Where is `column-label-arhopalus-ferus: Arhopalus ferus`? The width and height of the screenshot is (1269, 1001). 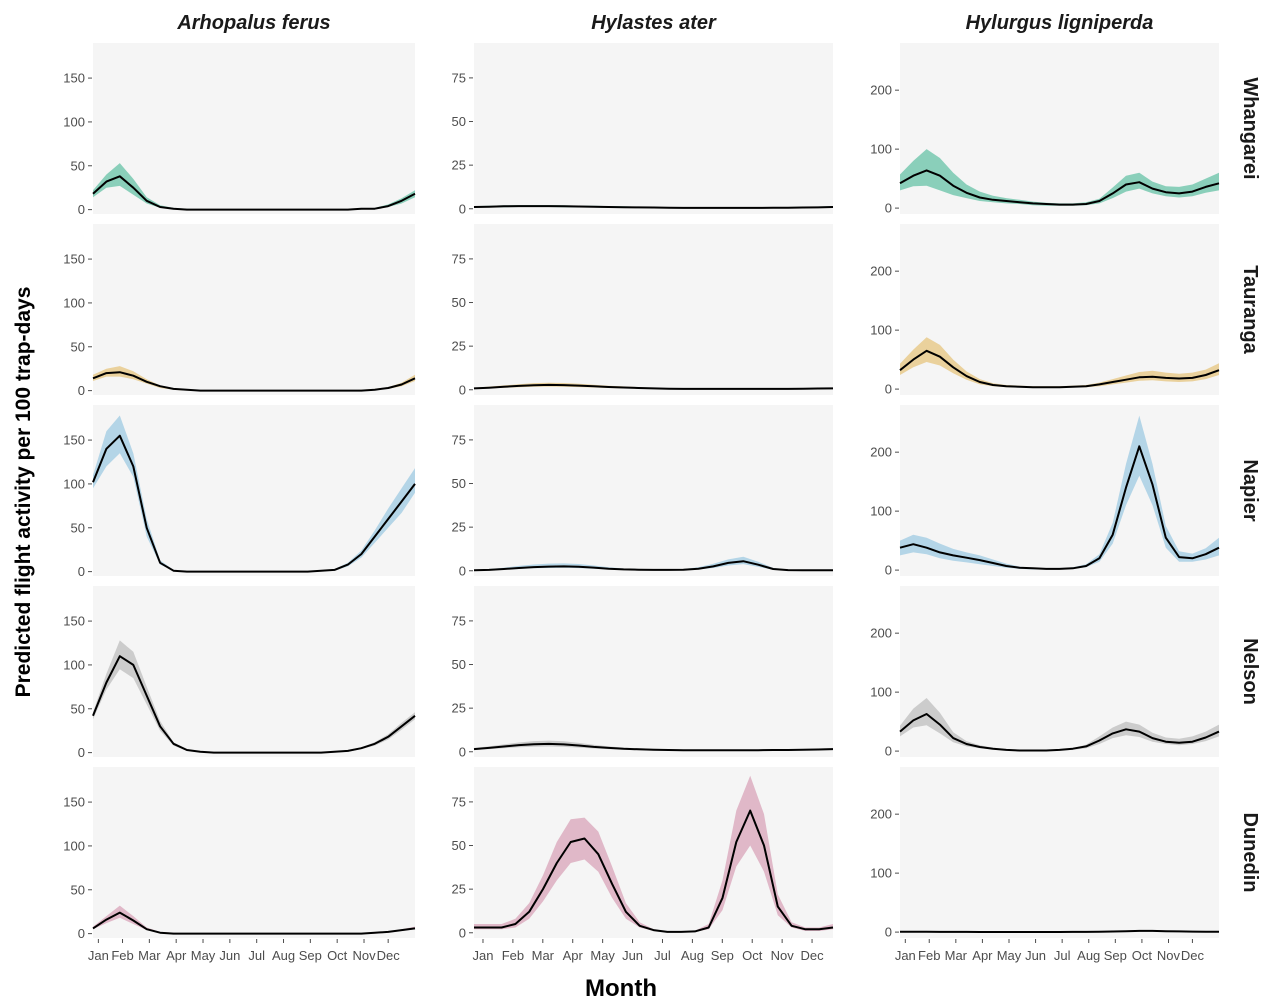
column-label-arhopalus-ferus: Arhopalus ferus is located at coordinates (253, 23).